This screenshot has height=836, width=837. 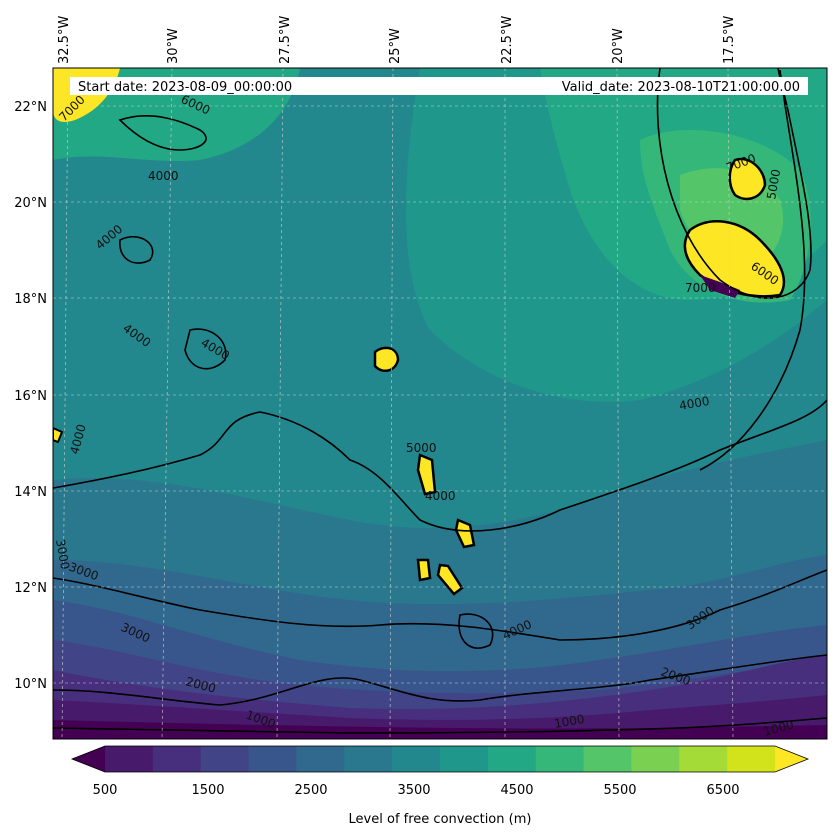 What do you see at coordinates (516, 790) in the screenshot?
I see `colorbar-tick-label: 4500` at bounding box center [516, 790].